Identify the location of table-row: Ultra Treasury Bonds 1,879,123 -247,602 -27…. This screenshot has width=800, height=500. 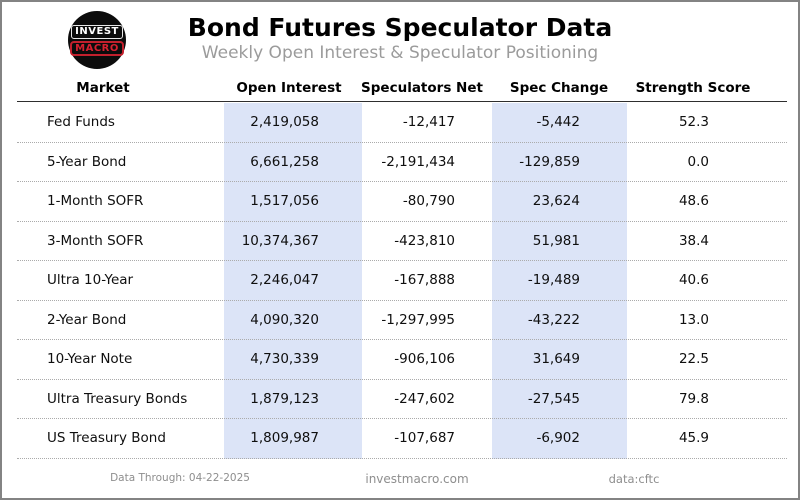
(402, 399).